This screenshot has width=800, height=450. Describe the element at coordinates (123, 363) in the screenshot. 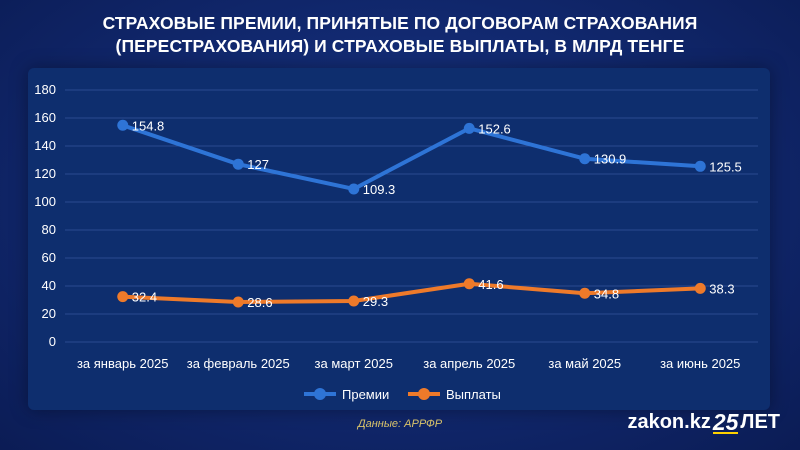

I see `x-tick-label: за январь 2025` at that location.